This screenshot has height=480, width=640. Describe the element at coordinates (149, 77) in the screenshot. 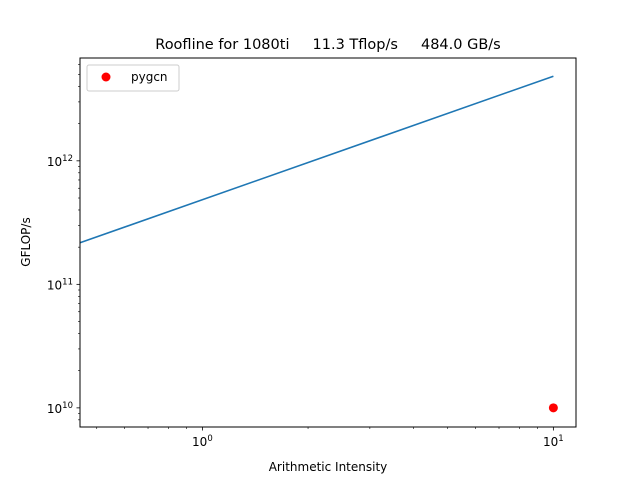

I see `legend-label-pygcn: pygcn` at that location.